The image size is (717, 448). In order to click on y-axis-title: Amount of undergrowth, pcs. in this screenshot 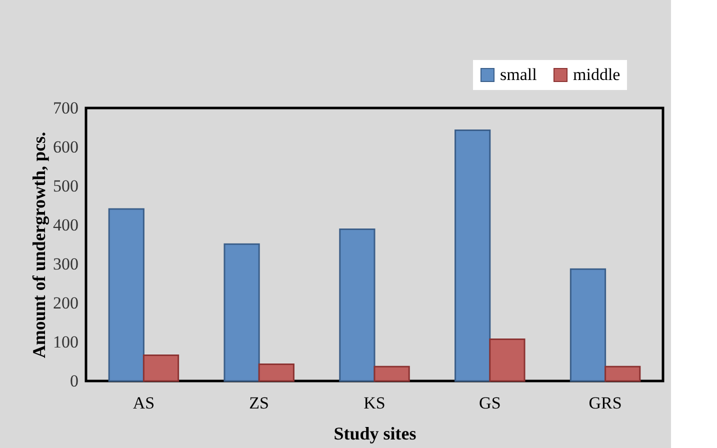, I will do `click(39, 245)`.